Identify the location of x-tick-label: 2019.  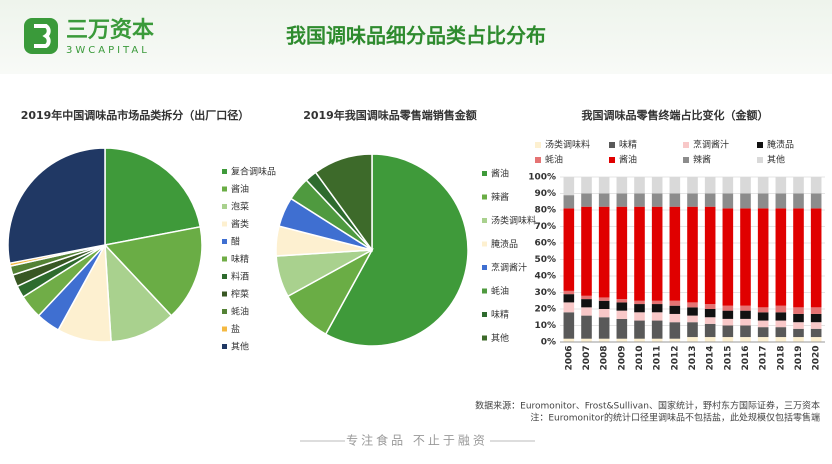
(799, 357).